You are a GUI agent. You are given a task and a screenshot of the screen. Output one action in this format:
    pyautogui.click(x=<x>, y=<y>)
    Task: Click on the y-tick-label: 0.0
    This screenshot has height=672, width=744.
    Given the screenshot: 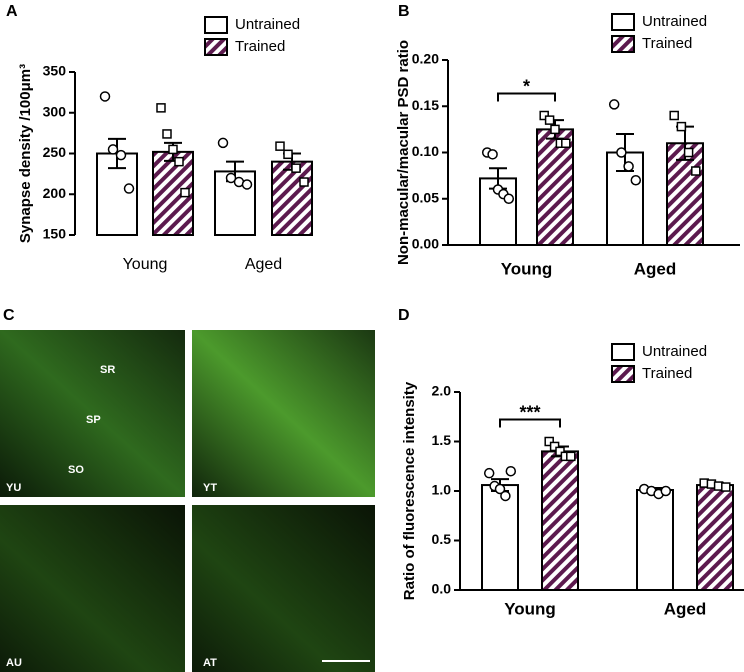 What is the action you would take?
    pyautogui.click(x=442, y=589)
    